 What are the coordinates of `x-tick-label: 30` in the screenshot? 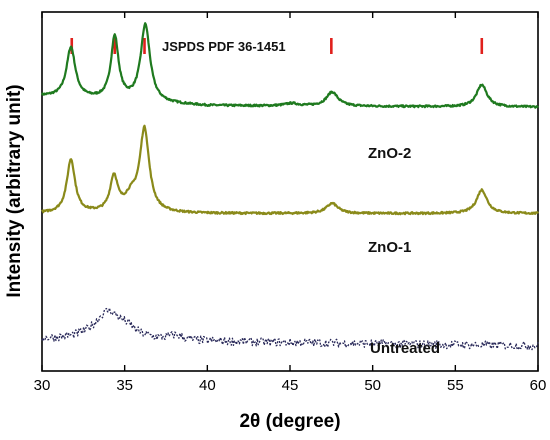 It's located at (42, 385).